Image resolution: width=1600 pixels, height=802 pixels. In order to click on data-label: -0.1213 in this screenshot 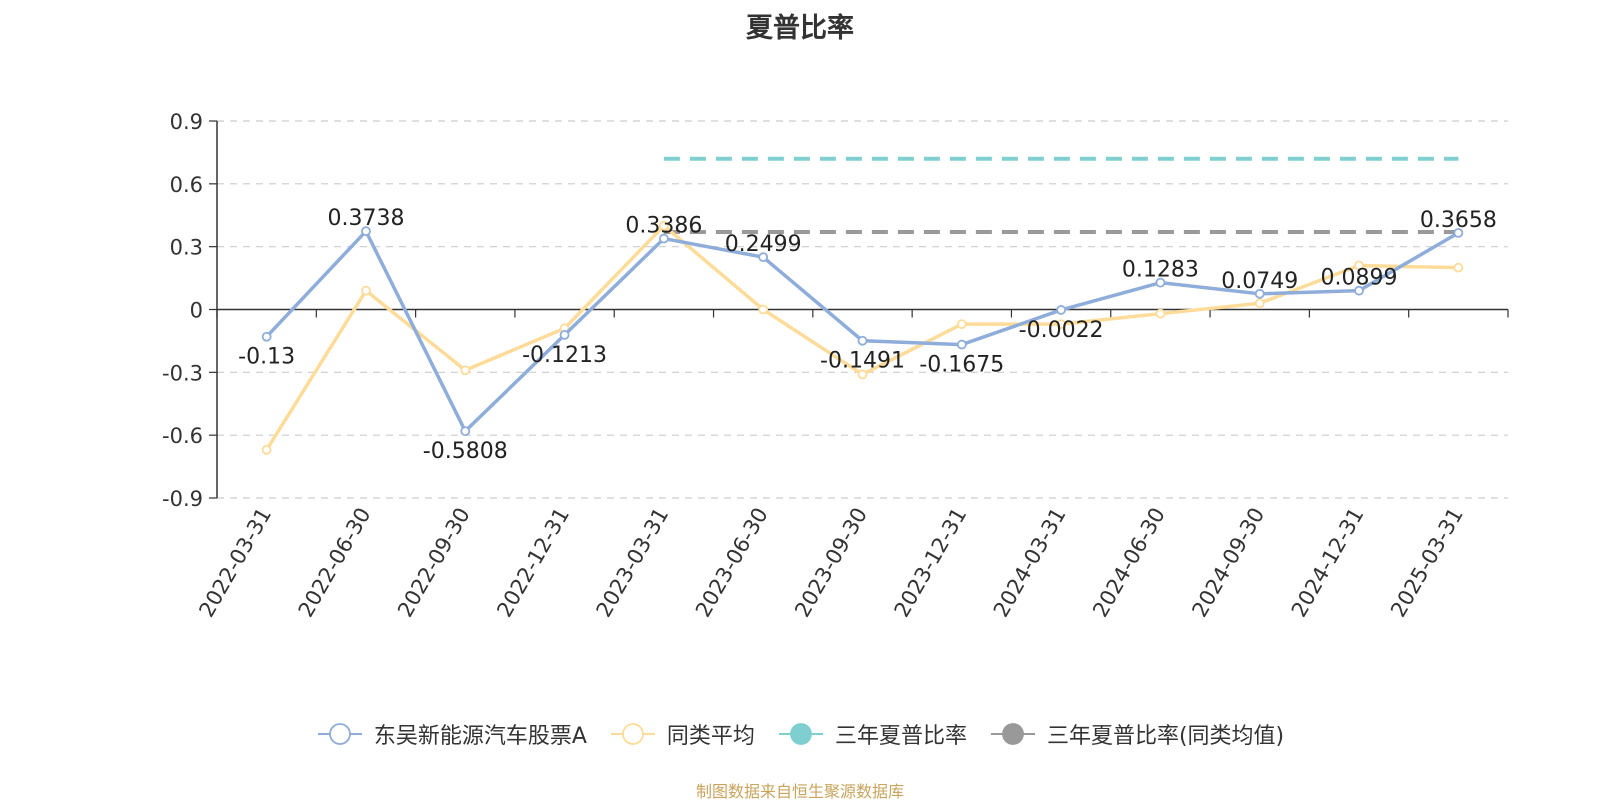, I will do `click(564, 355)`.